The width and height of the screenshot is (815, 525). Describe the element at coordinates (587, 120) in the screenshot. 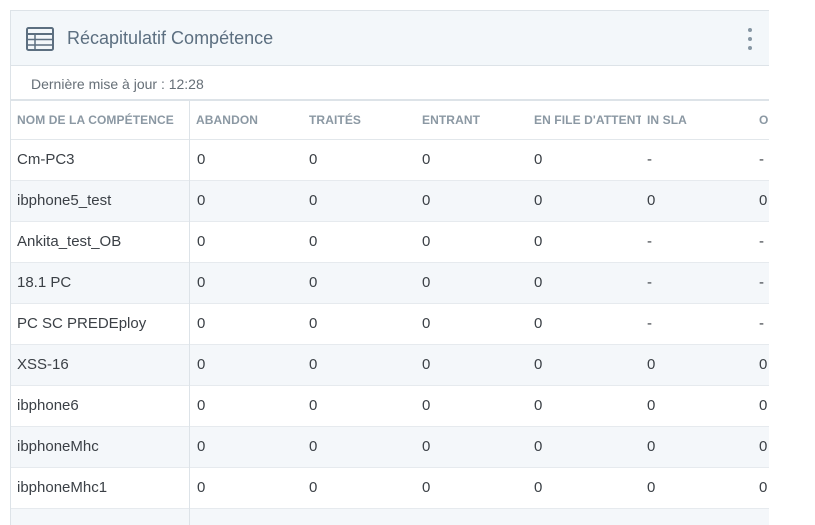

I see `column-header-in-queue: EN FILE D'ATTENTE` at that location.